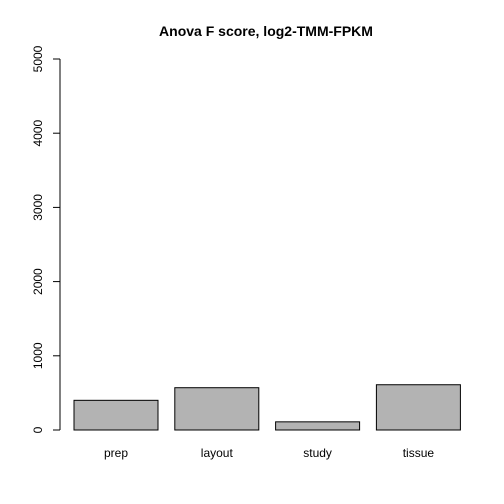 Image resolution: width=504 pixels, height=504 pixels. Describe the element at coordinates (38, 281) in the screenshot. I see `y-tick-label: 2000` at that location.